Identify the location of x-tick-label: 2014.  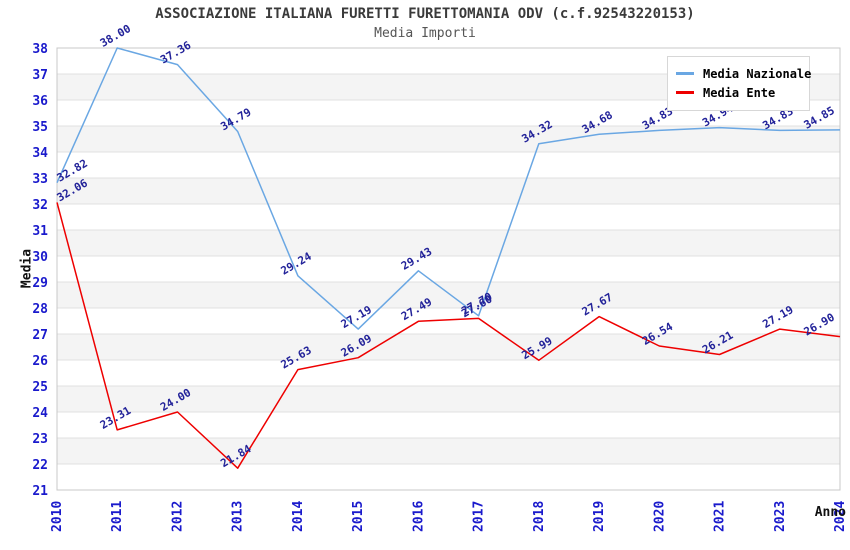
(298, 516).